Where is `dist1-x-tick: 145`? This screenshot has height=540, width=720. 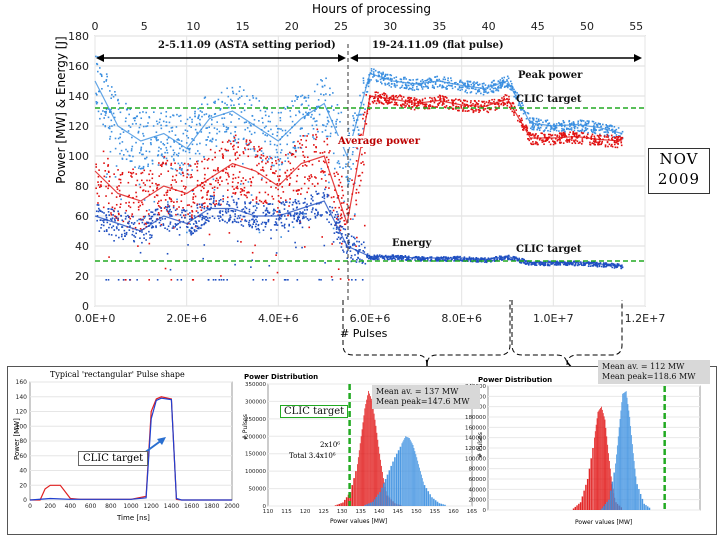
dist1-x-tick: 145 is located at coordinates (398, 512).